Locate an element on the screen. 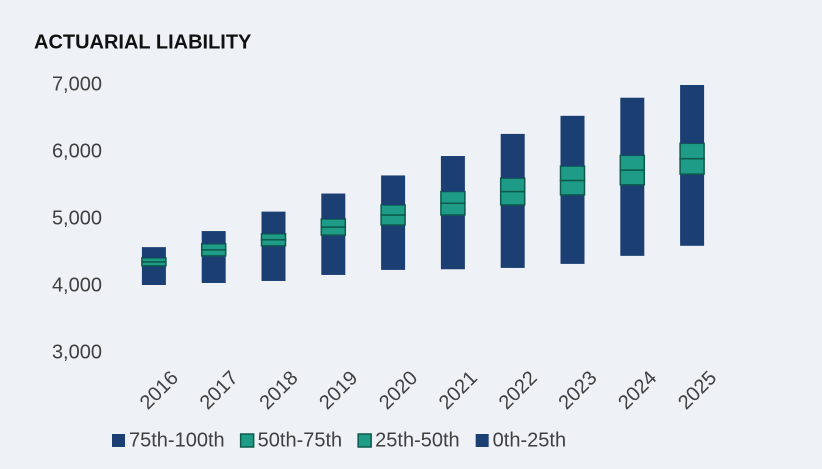 The width and height of the screenshot is (822, 469). legend-label: 25th-50th is located at coordinates (417, 440).